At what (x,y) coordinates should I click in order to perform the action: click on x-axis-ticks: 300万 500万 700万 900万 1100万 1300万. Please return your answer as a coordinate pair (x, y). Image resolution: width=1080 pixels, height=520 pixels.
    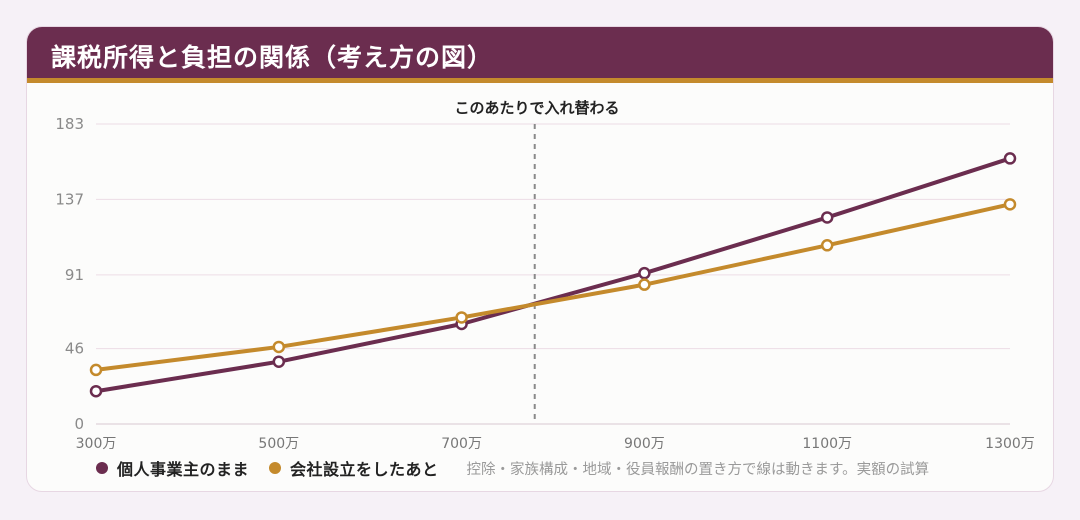
    Looking at the image, I should click on (555, 444).